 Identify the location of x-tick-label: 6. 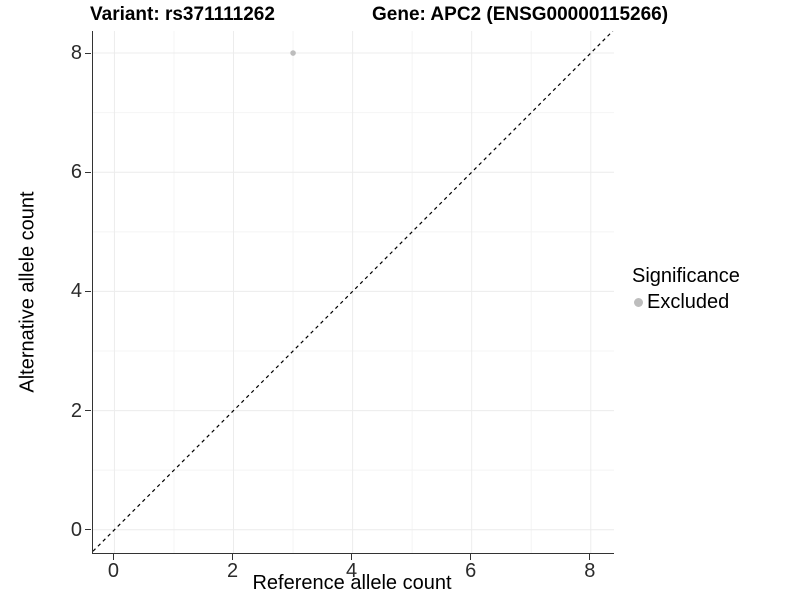
(471, 571).